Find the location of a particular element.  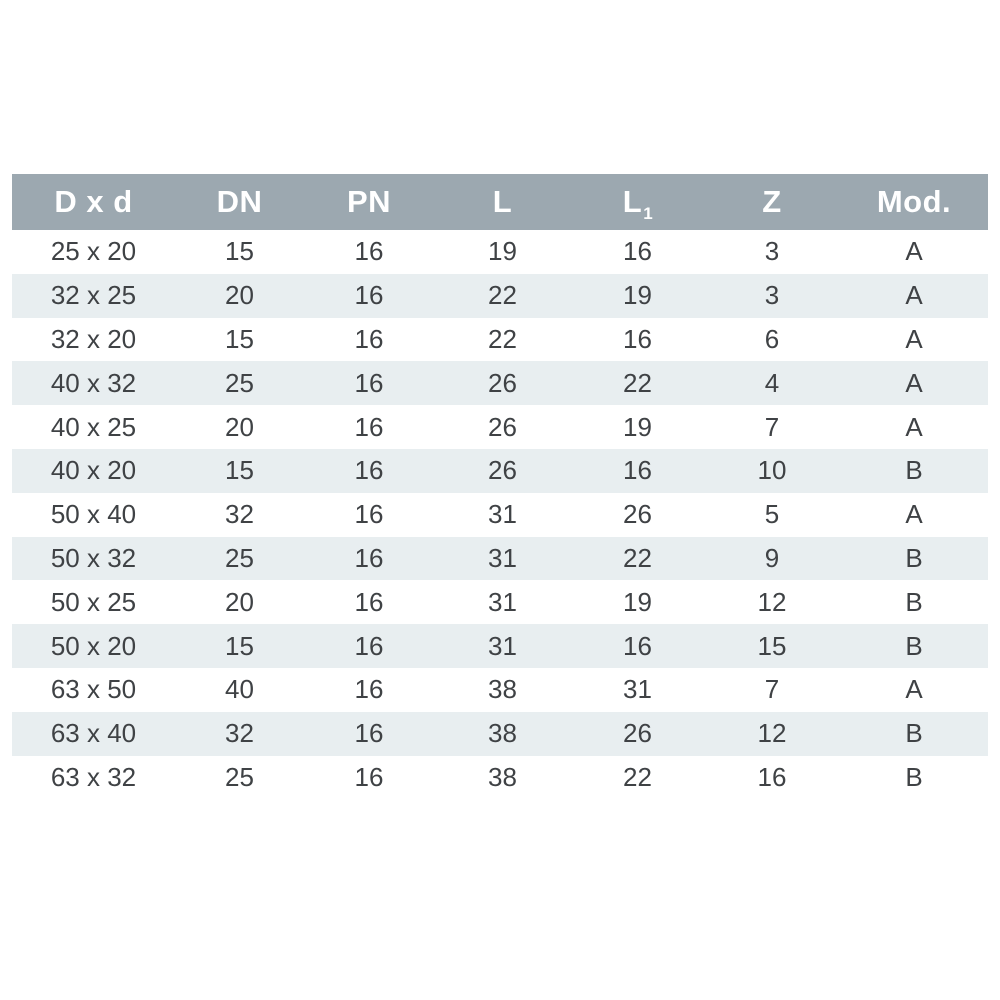

cell-dxd: 25 x 20 is located at coordinates (93, 251).